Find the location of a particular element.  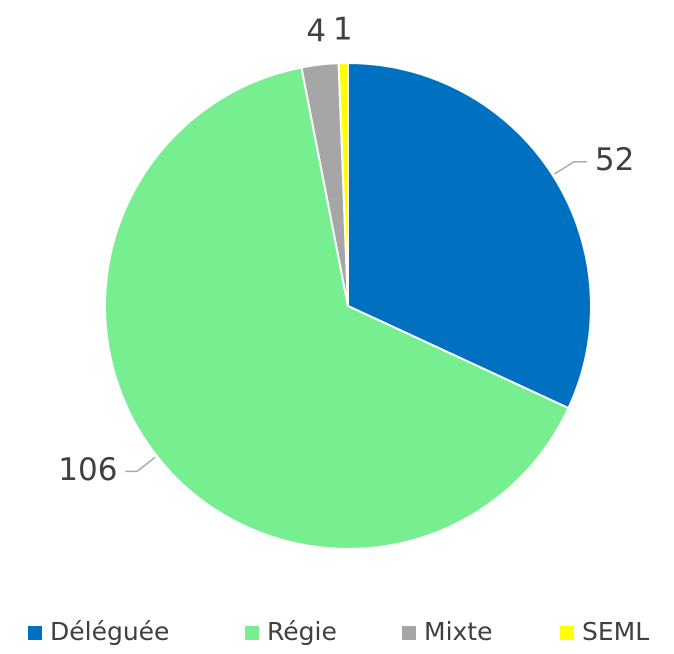

data-label: 106 is located at coordinates (87, 470).